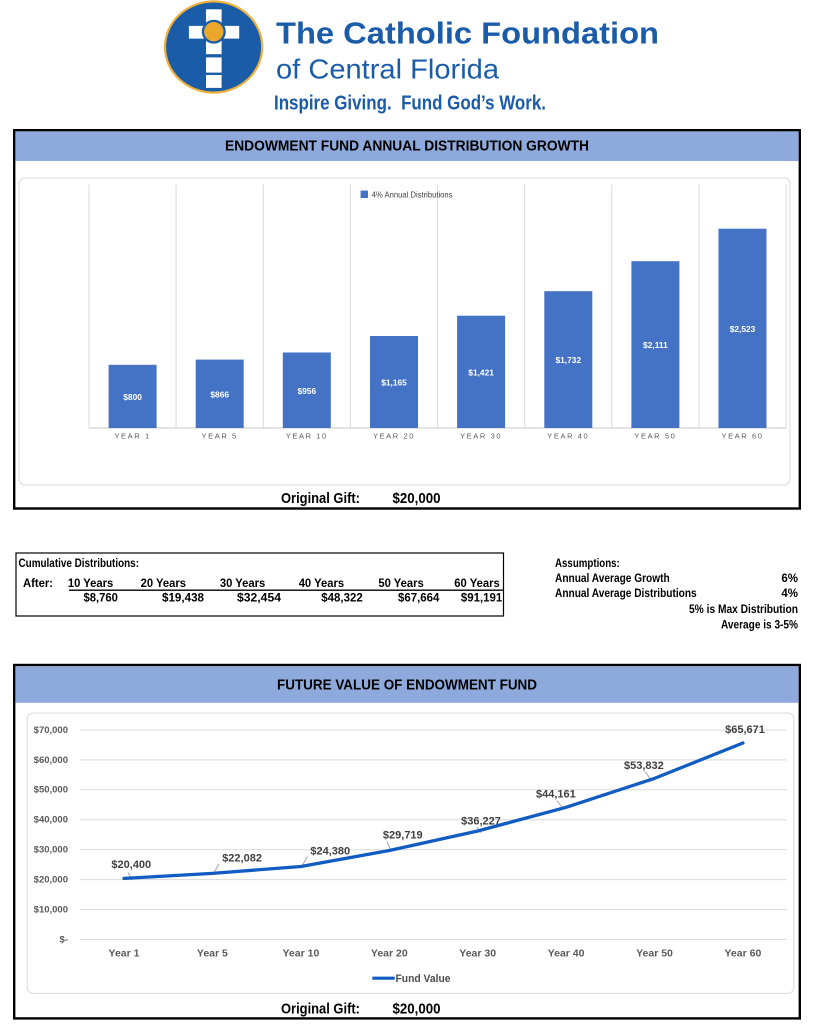 The width and height of the screenshot is (815, 1029). What do you see at coordinates (743, 610) in the screenshot?
I see `svg-text: 5% is Max Distribution` at bounding box center [743, 610].